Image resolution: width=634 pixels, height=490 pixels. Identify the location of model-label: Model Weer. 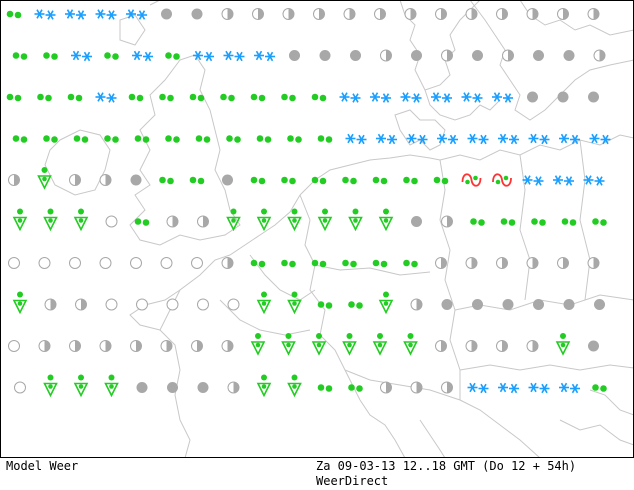
(42, 466).